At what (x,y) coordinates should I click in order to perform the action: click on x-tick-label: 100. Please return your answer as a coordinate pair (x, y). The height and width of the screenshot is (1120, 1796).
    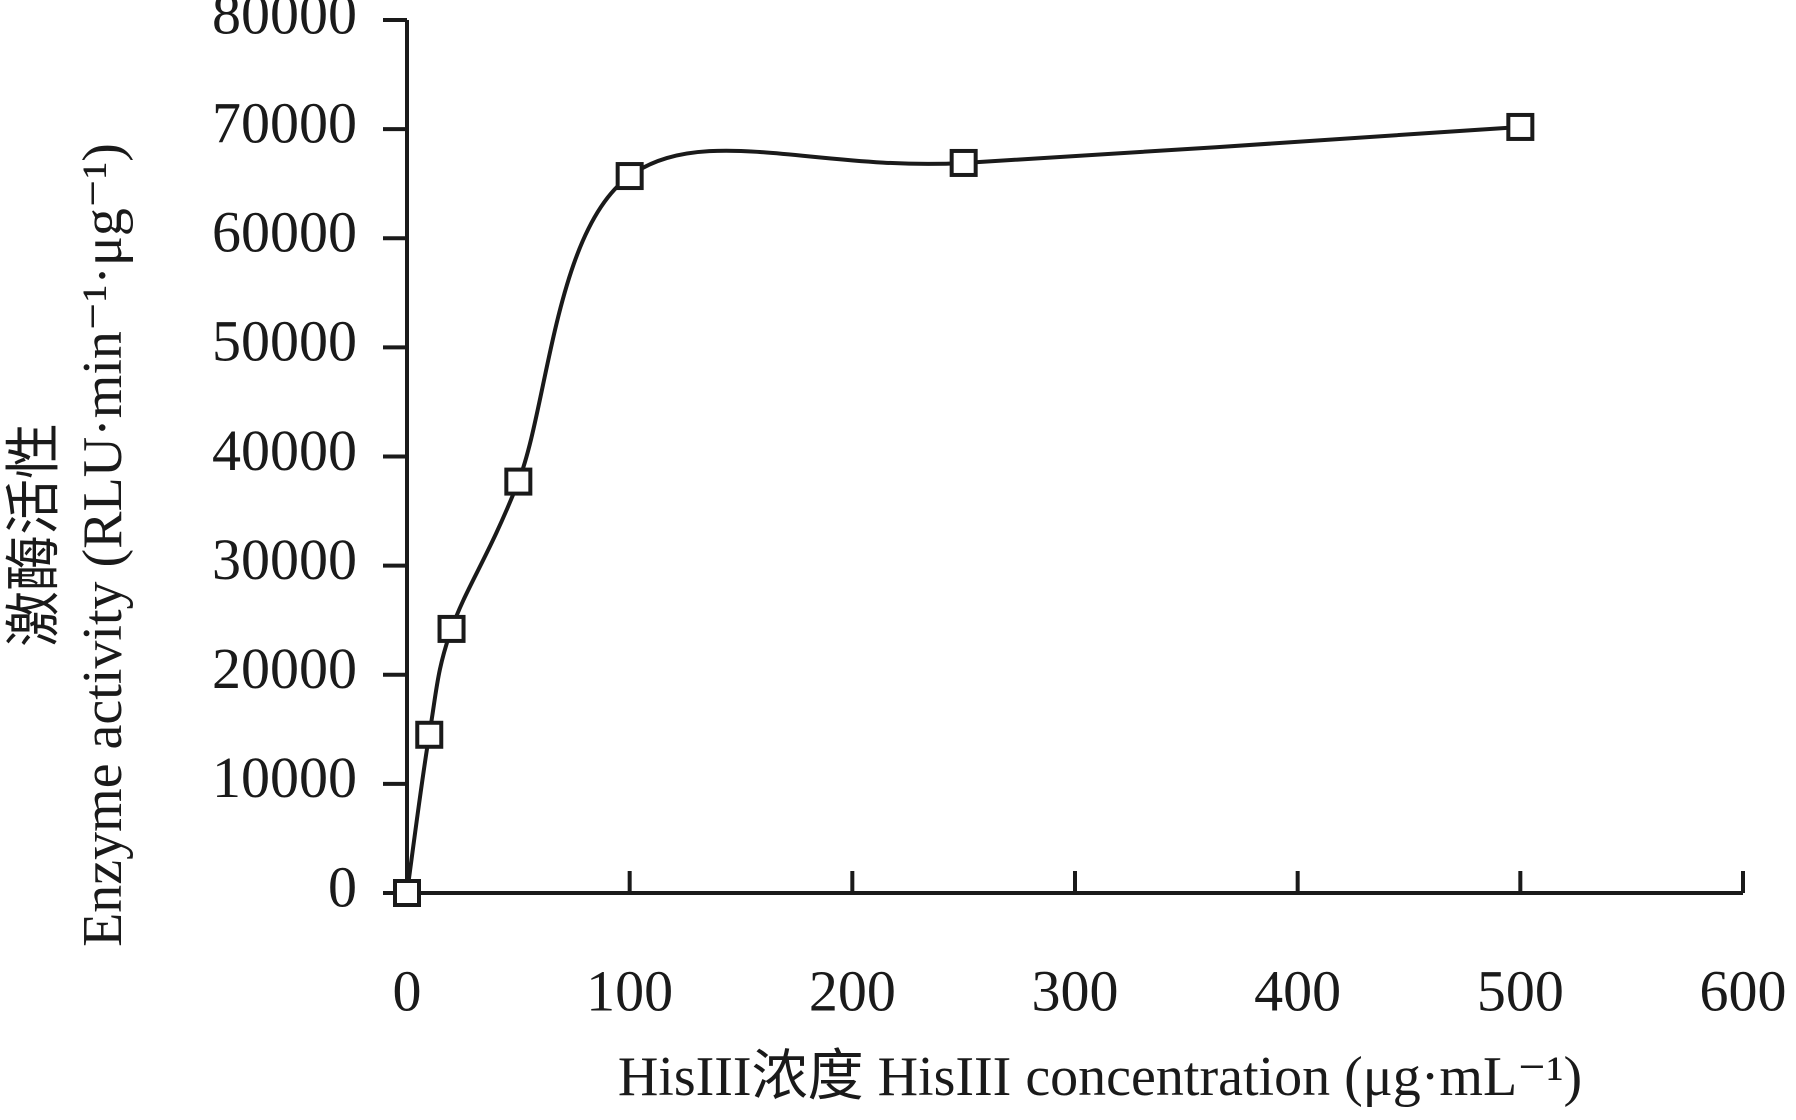
    Looking at the image, I should click on (629, 990).